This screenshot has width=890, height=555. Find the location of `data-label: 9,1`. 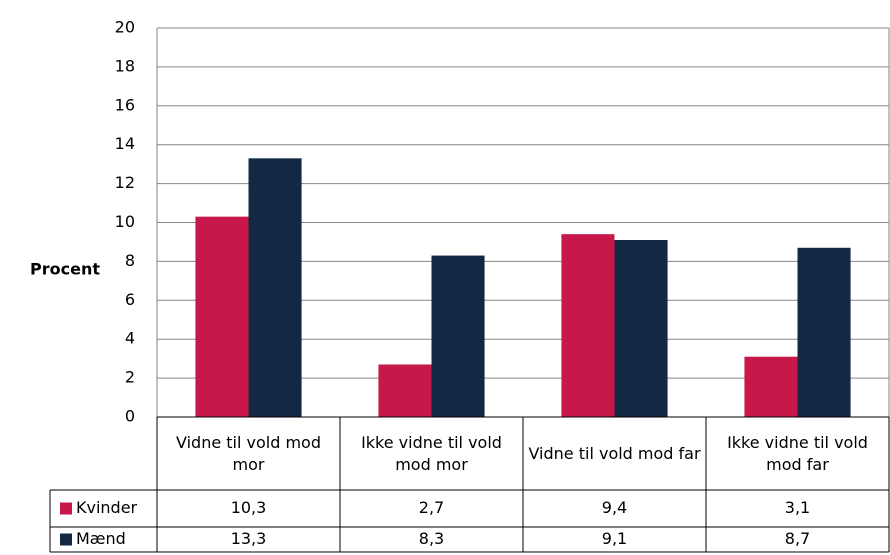

data-label: 9,1 is located at coordinates (614, 538).